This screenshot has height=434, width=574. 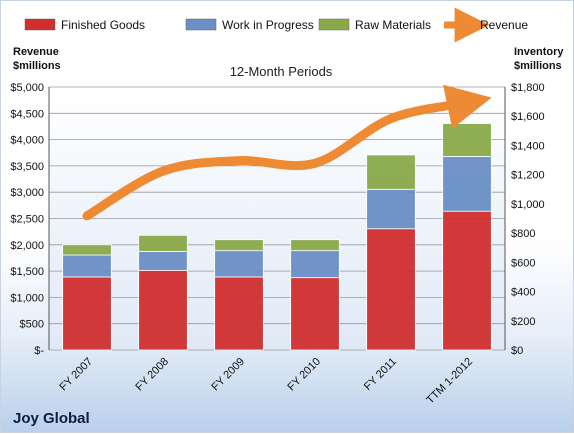 What do you see at coordinates (27, 272) in the screenshot?
I see `left-tick-label: $1,500` at bounding box center [27, 272].